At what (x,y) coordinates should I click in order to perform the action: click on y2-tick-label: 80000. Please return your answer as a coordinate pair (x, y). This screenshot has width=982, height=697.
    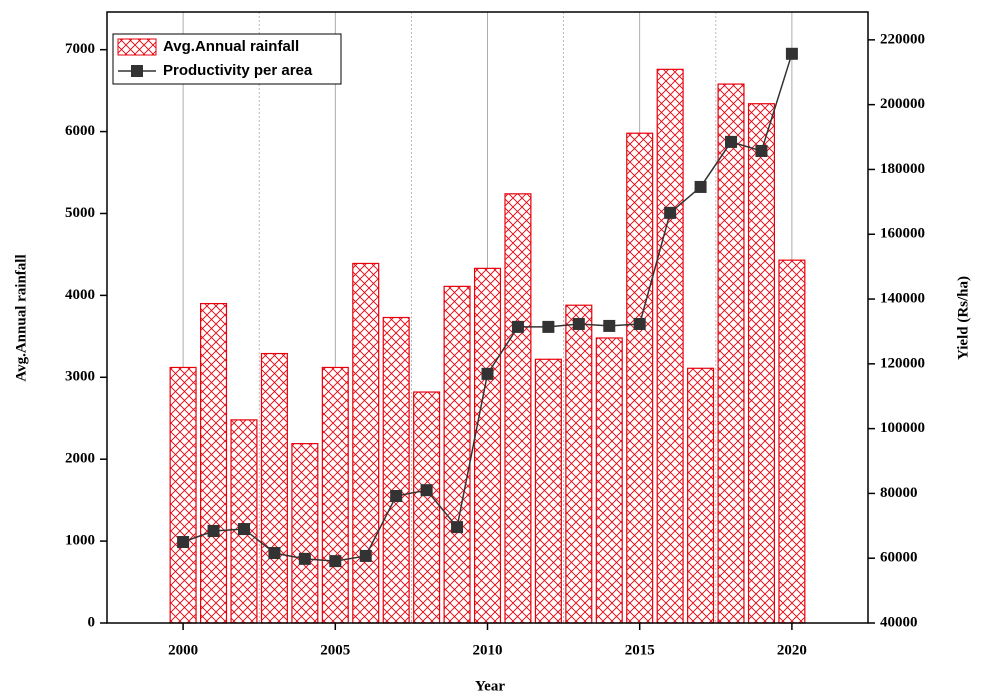
    Looking at the image, I should click on (899, 493).